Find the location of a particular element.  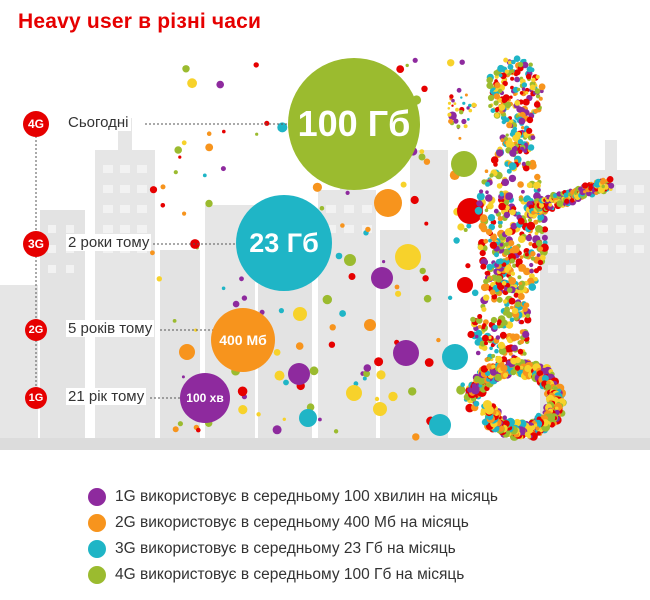

gen-badge-3g: 3G is located at coordinates (36, 244).